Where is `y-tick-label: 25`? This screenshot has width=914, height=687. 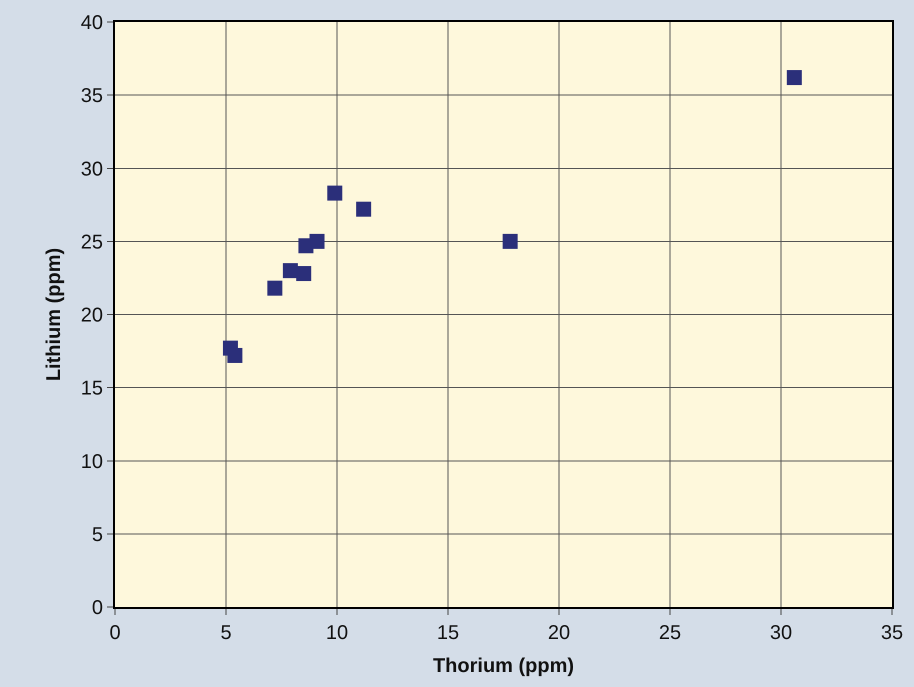 y-tick-label: 25 is located at coordinates (91, 242).